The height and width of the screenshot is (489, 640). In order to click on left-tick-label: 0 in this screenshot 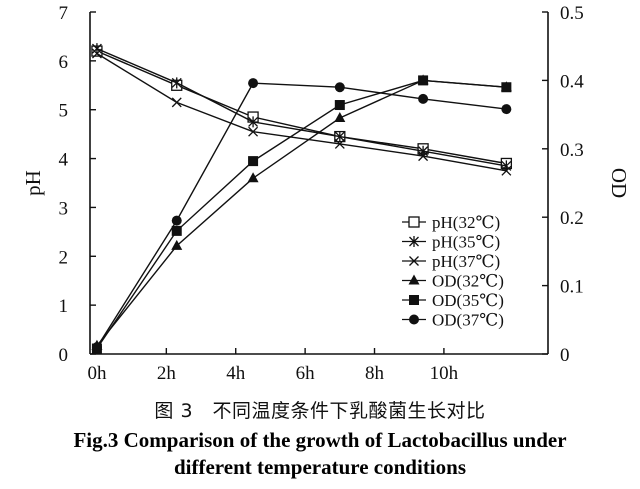, I will do `click(64, 355)`.